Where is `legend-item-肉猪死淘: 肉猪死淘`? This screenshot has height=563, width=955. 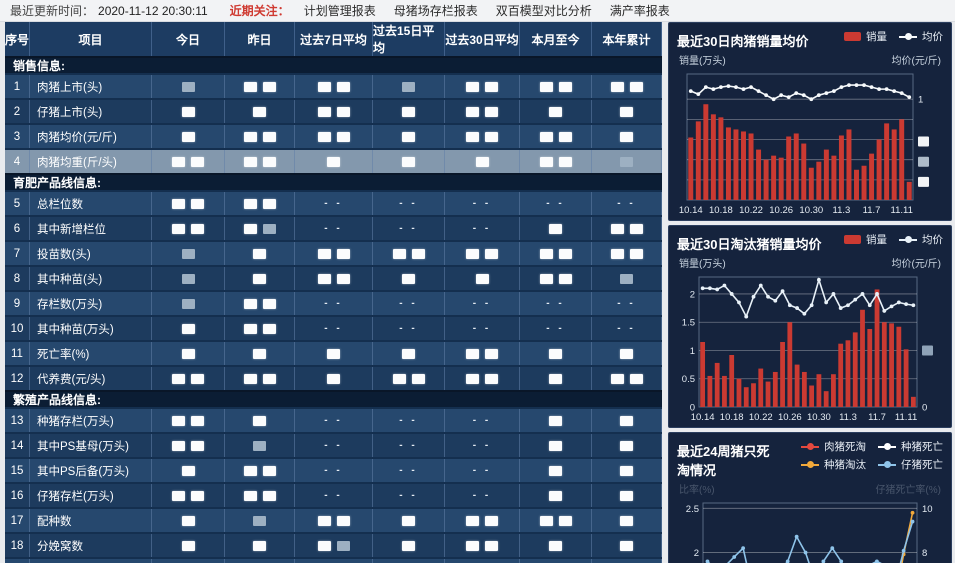 legend-item-肉猪死淘: 肉猪死淘 is located at coordinates (833, 446).